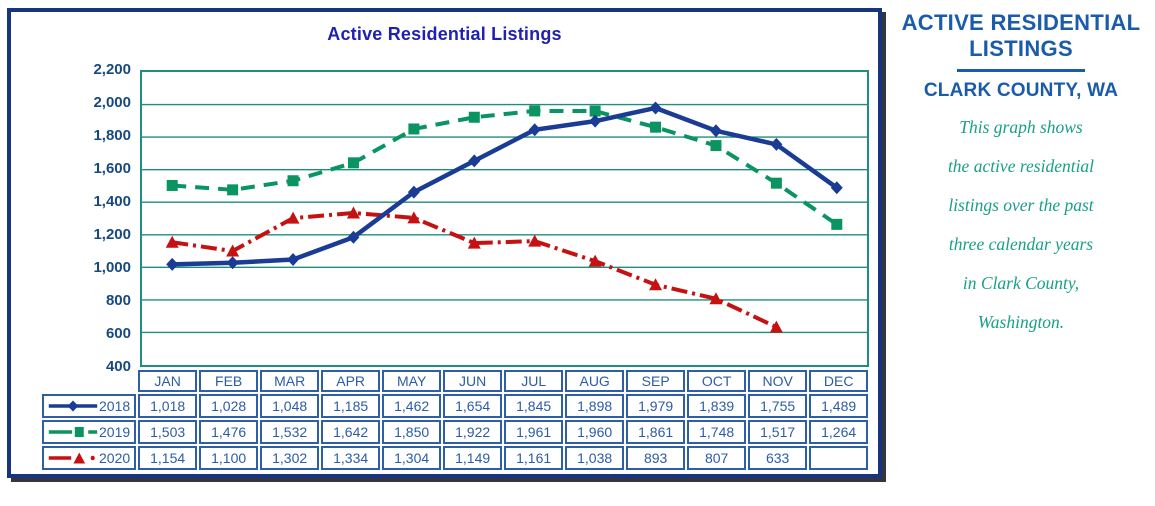 The height and width of the screenshot is (506, 1155). Describe the element at coordinates (229, 432) in the screenshot. I see `value-cell: 1,476` at that location.